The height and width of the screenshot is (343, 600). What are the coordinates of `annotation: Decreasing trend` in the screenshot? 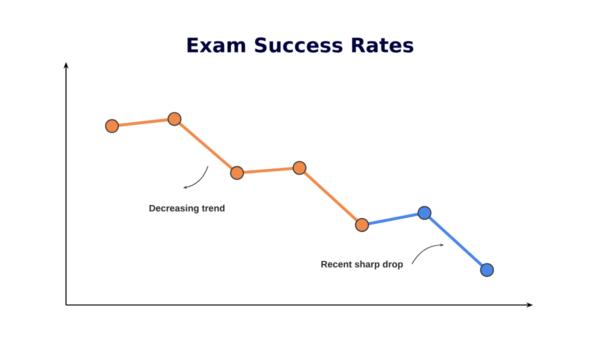 It's located at (187, 209).